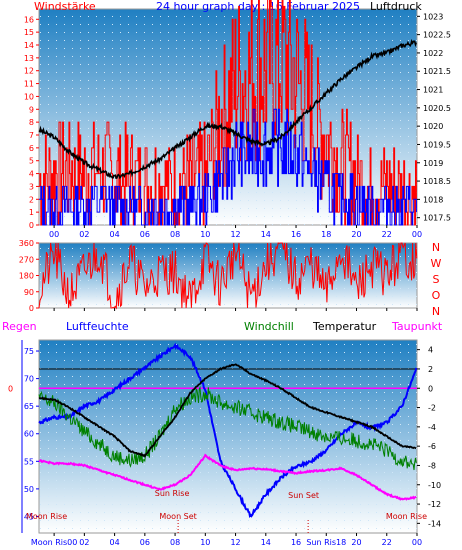 The image size is (462, 550). What do you see at coordinates (172, 493) in the screenshot?
I see `astro-annotation: Sun Rise` at bounding box center [172, 493].